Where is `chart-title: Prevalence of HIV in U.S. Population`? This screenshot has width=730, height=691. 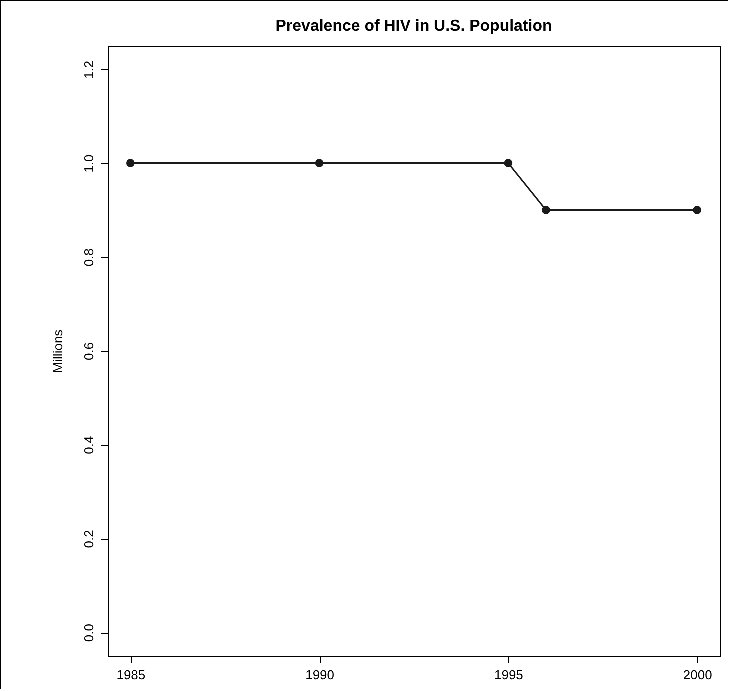
chart-title: Prevalence of HIV in U.S. Population is located at coordinates (414, 26).